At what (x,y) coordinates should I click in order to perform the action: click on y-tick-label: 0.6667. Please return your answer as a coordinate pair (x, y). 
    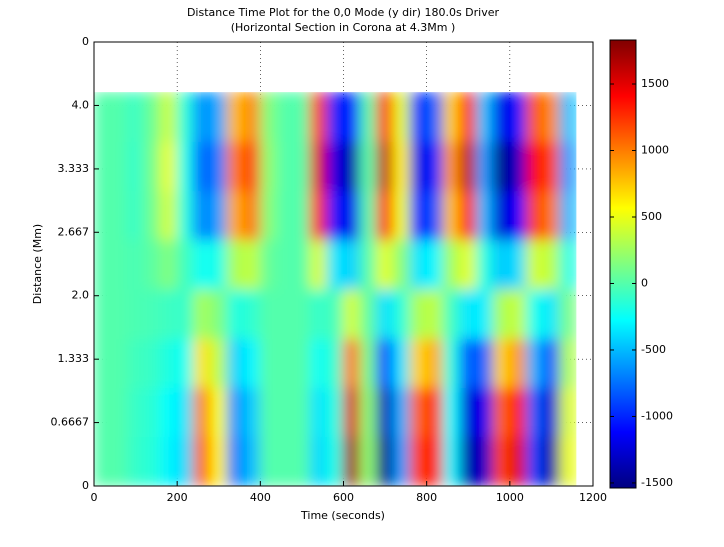
    Looking at the image, I should click on (70, 422).